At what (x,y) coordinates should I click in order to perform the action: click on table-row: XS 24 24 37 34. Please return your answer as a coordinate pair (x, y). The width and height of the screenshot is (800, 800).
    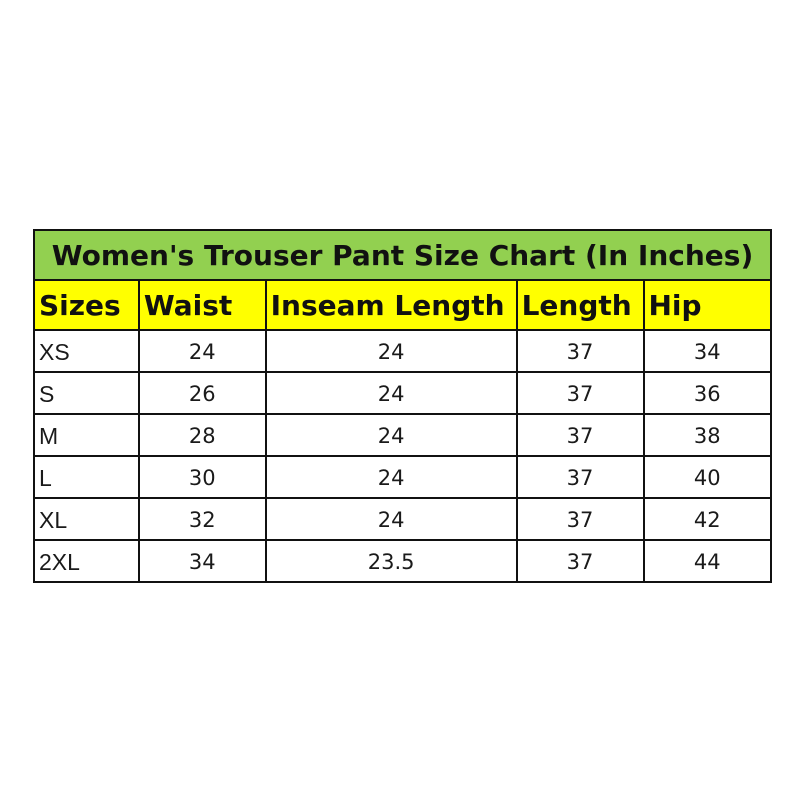
    Looking at the image, I should click on (402, 351).